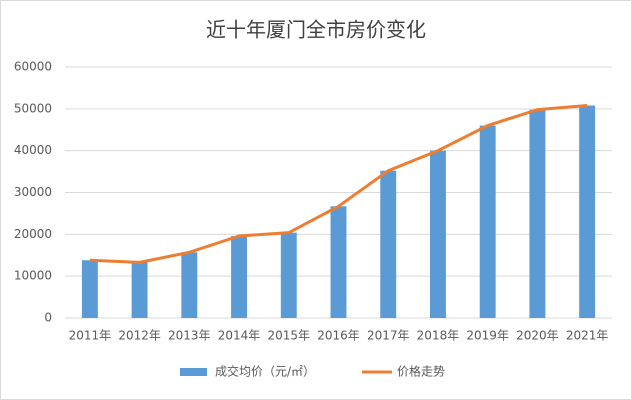 The image size is (632, 400). Describe the element at coordinates (487, 336) in the screenshot. I see `x-tick-label: 2019年` at that location.